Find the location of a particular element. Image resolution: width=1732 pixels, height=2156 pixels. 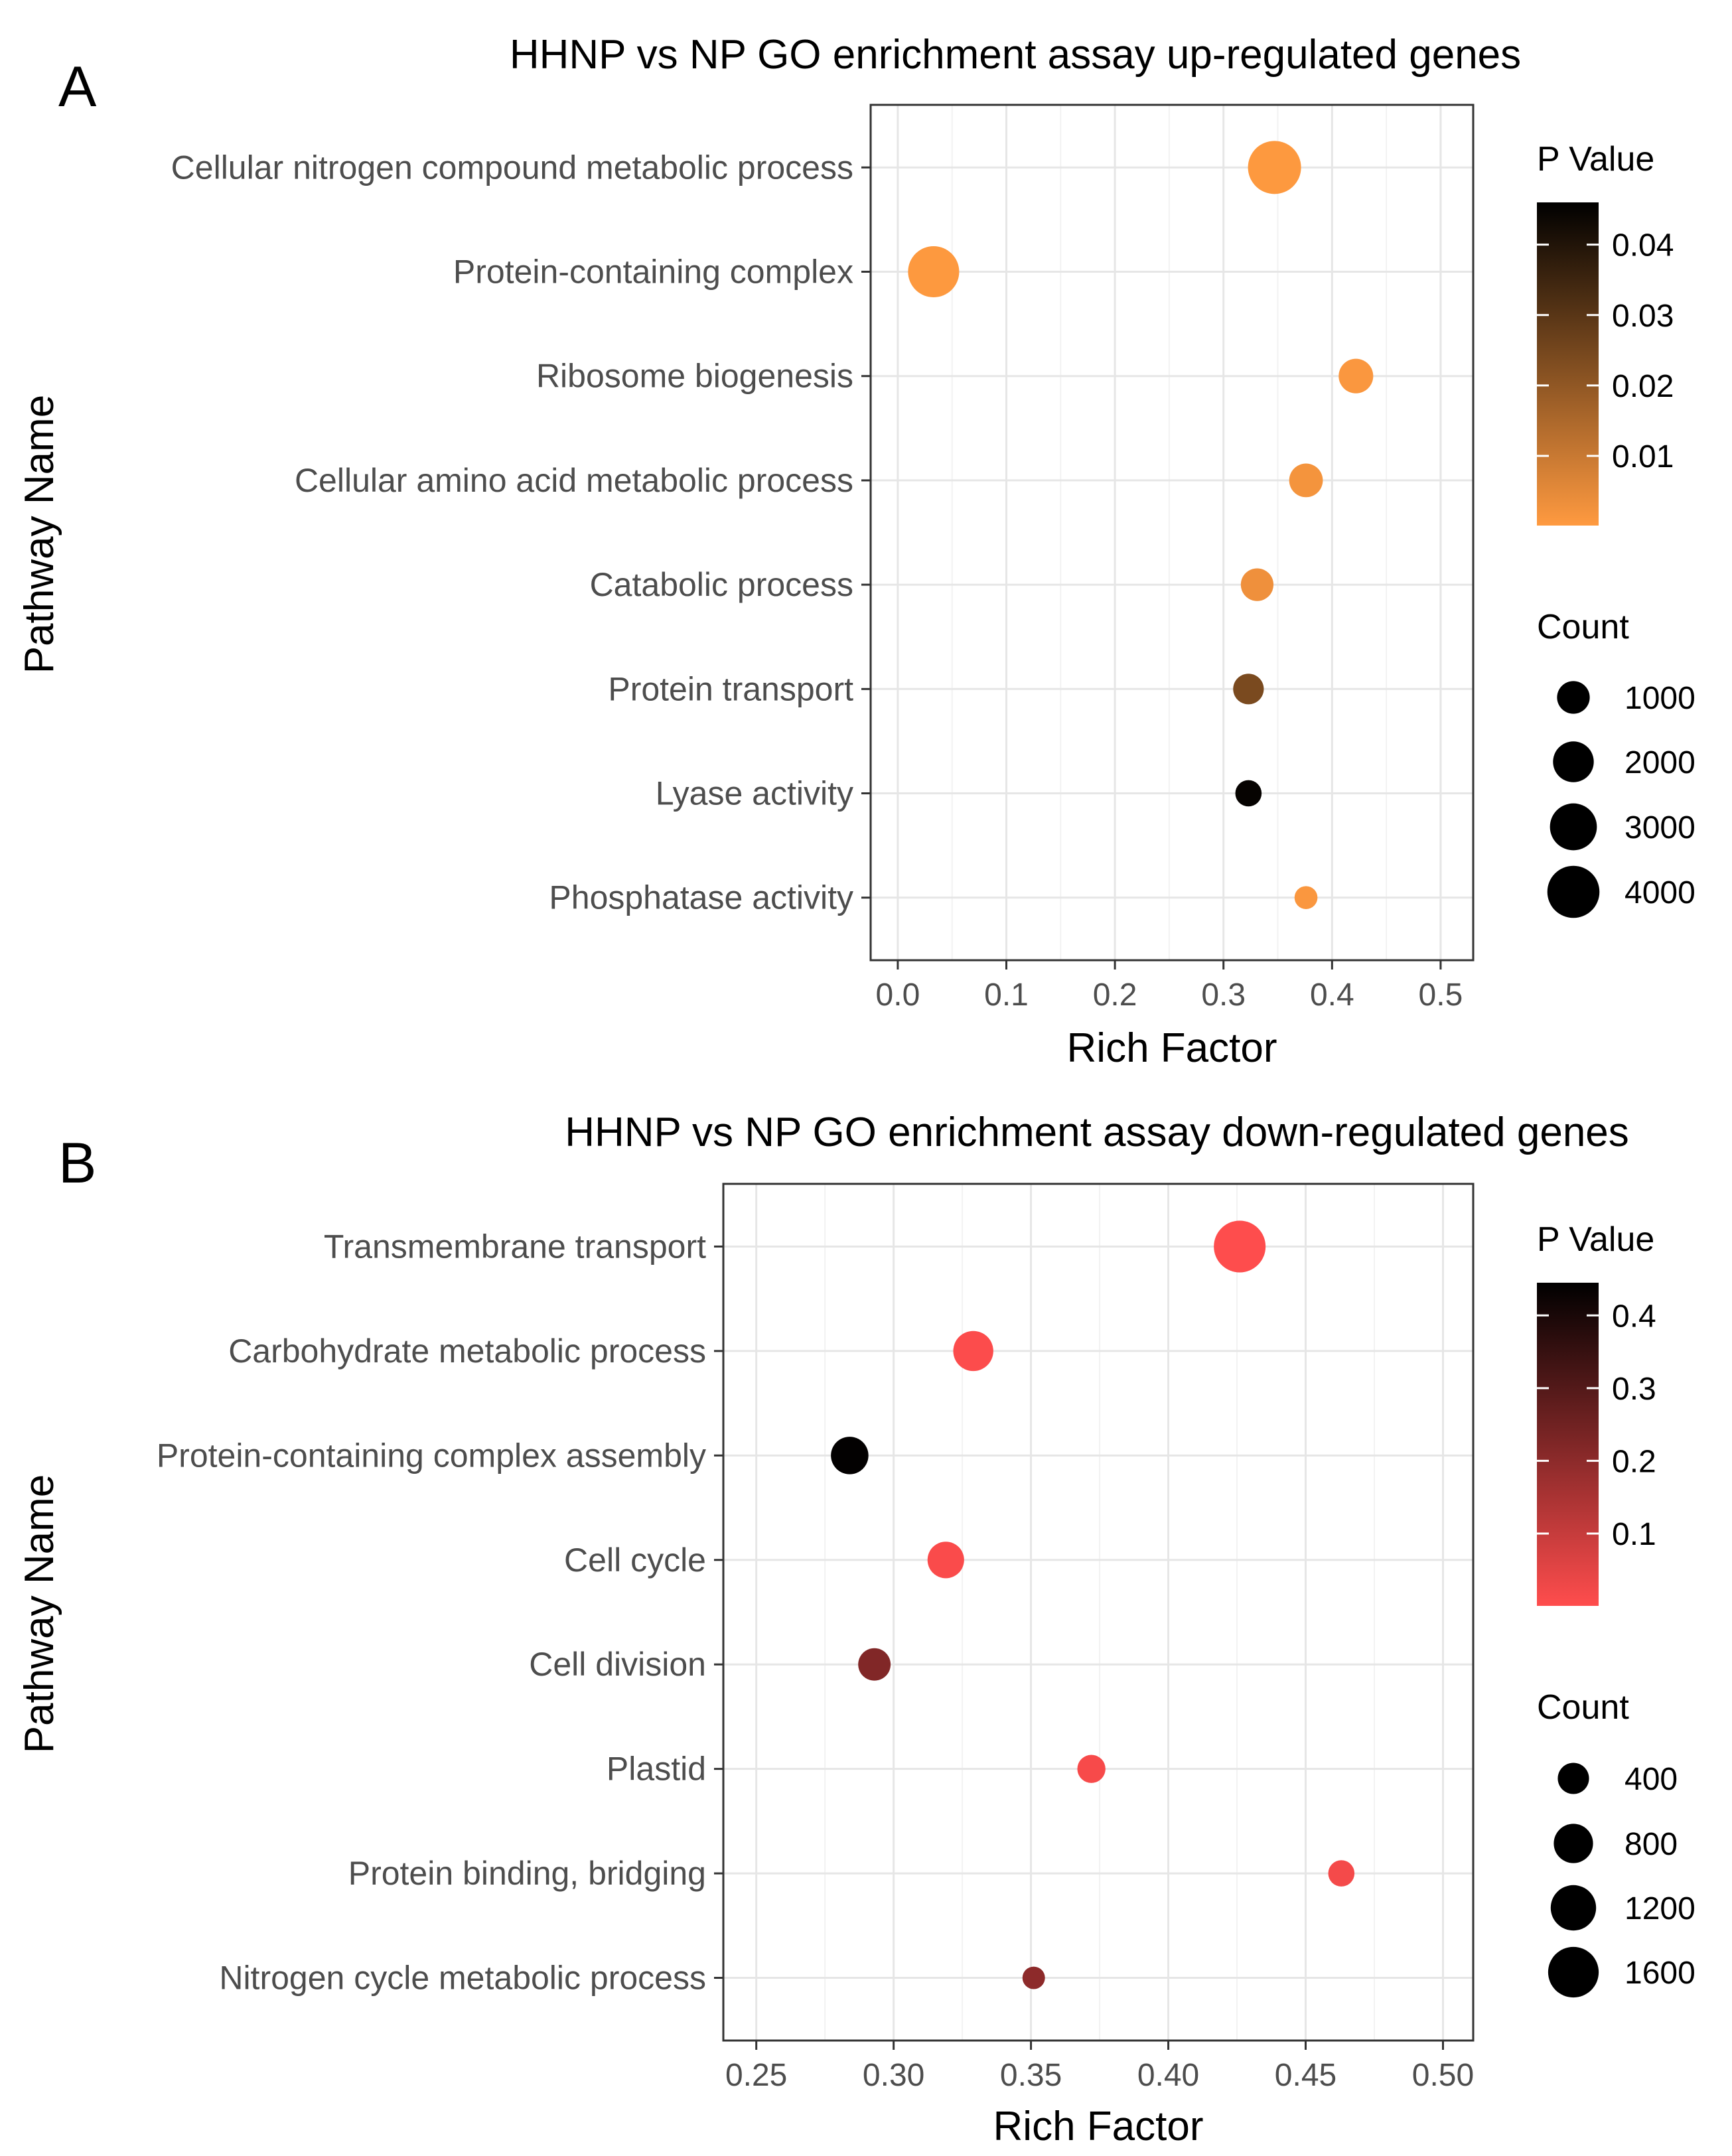

panel-label: B is located at coordinates (77, 1163).